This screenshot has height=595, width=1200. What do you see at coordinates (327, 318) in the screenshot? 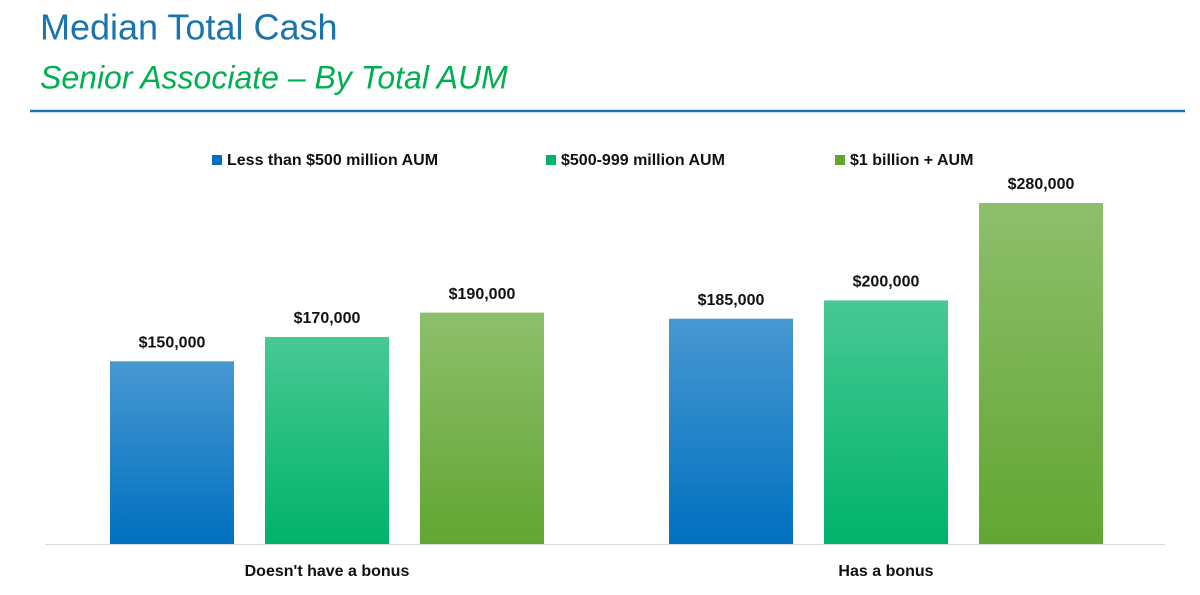
I see `value-label: $170,000` at bounding box center [327, 318].